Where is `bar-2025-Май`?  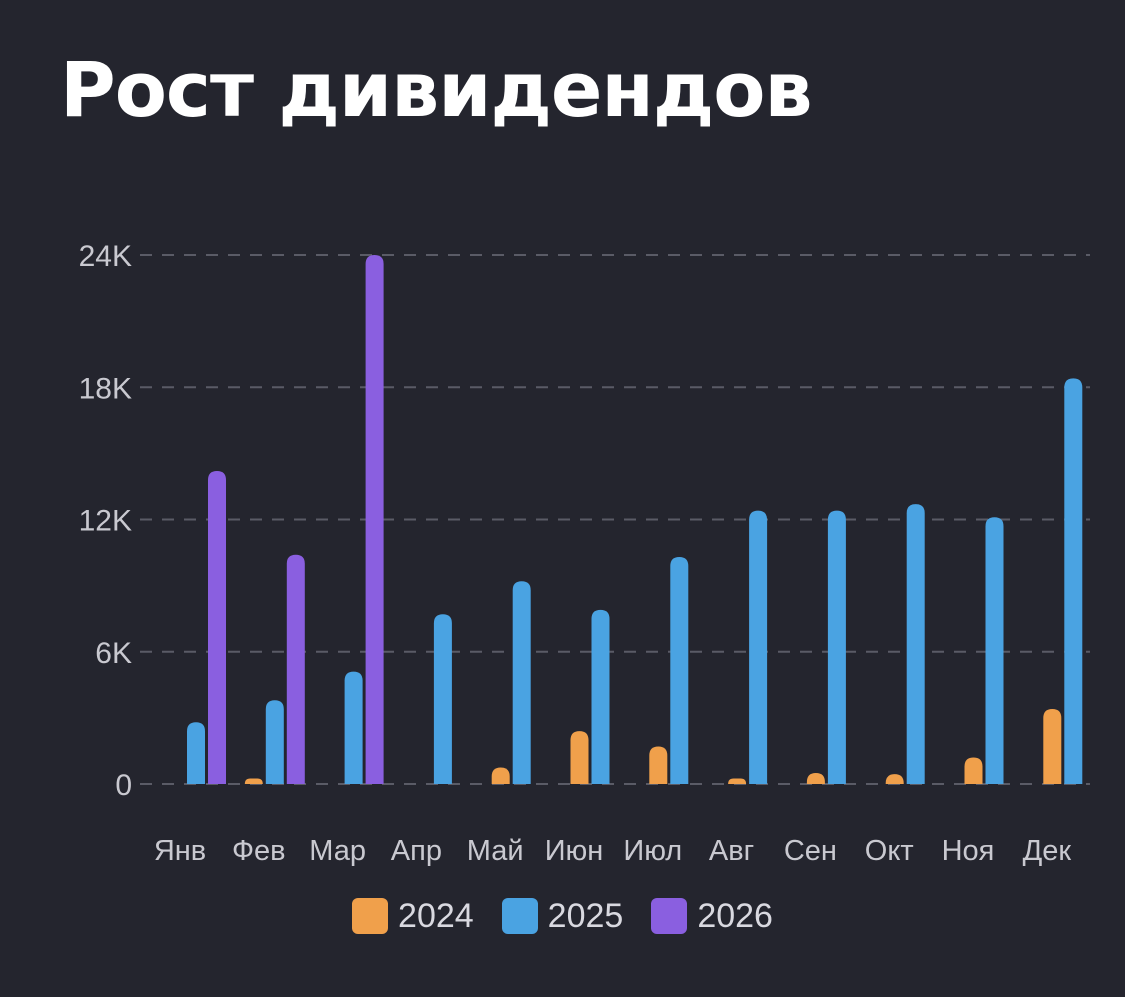
bar-2025-Май is located at coordinates (521, 682).